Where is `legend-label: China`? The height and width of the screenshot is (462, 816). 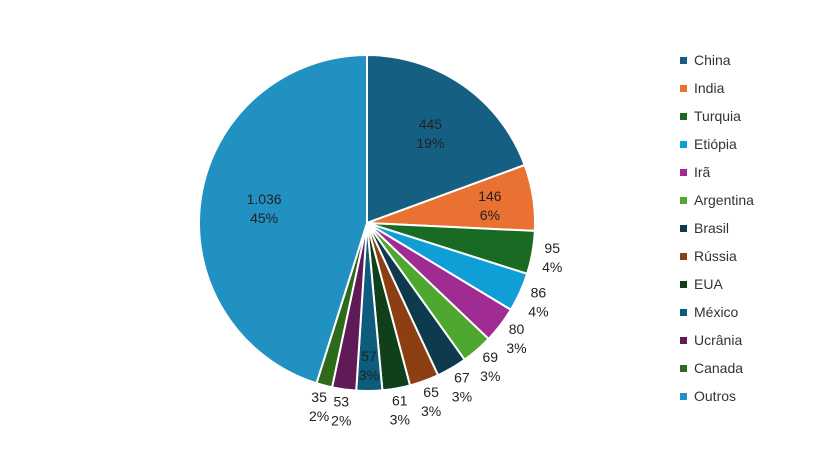
legend-label: China is located at coordinates (712, 60).